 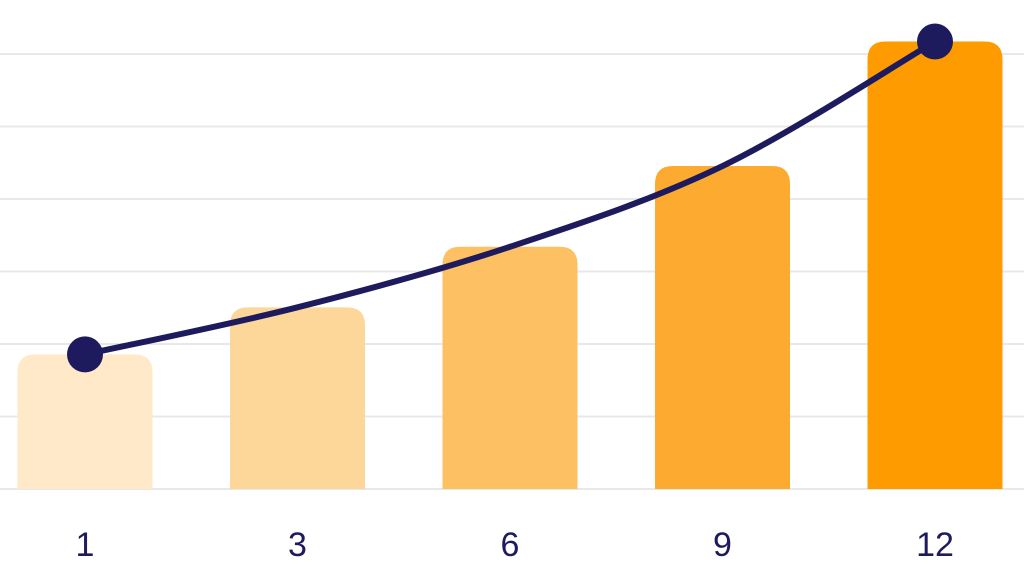 I want to click on x-tick-label: 9, so click(x=722, y=545).